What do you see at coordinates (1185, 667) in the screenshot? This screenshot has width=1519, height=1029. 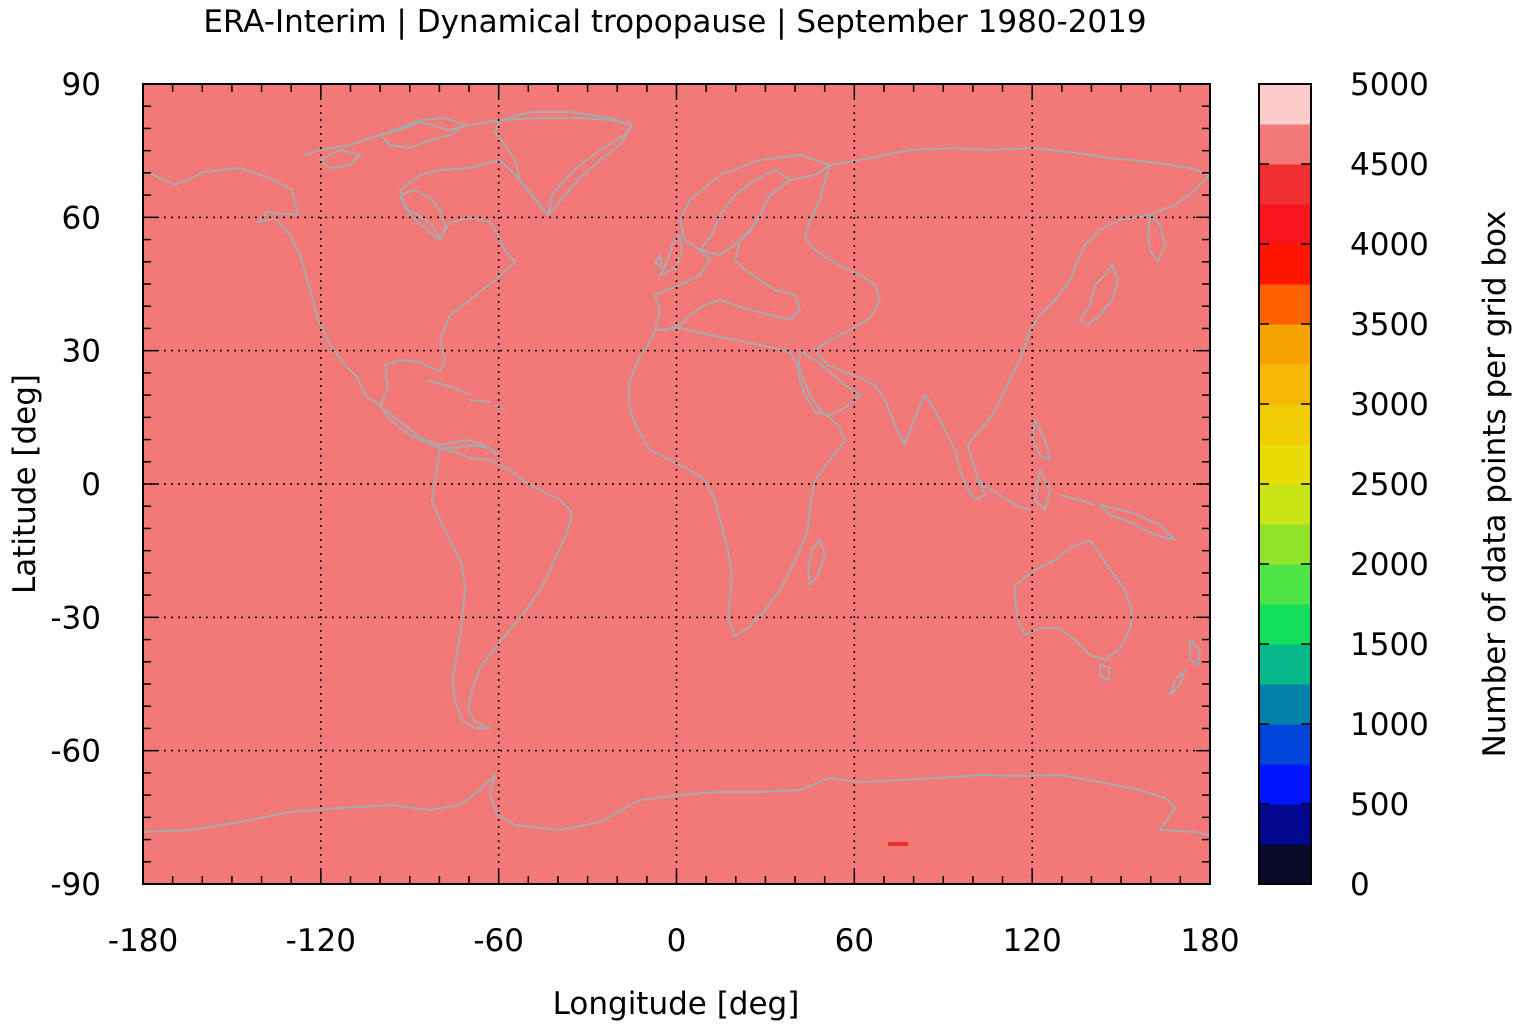 I see `coastline-new-zealand` at bounding box center [1185, 667].